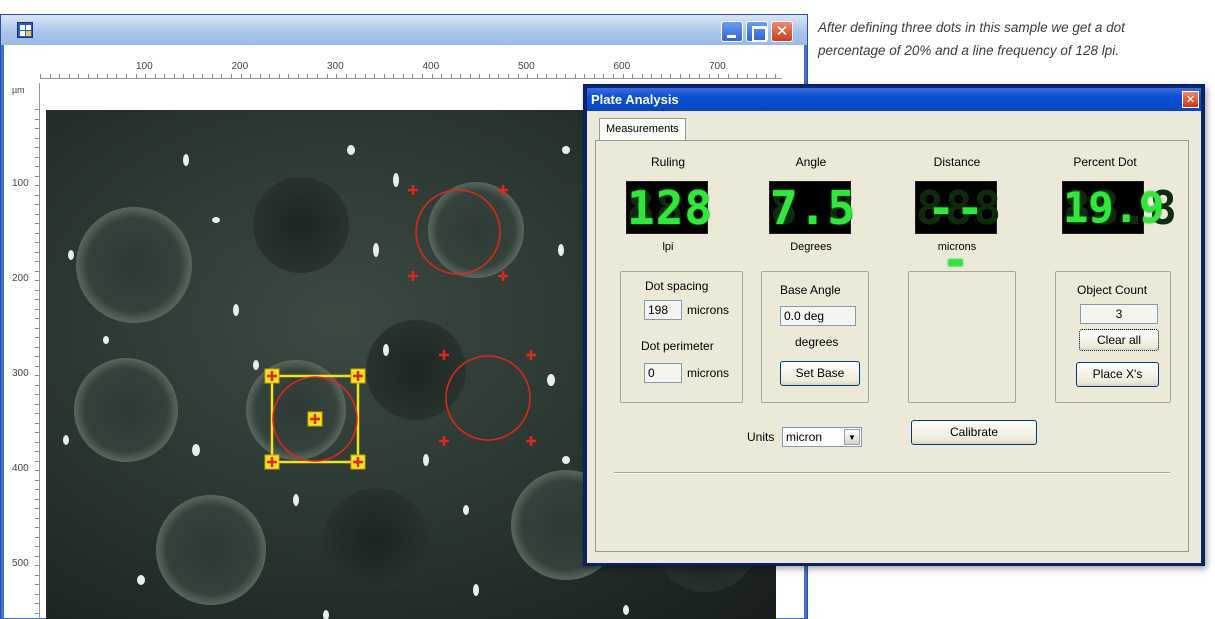 The image size is (1215, 619). Describe the element at coordinates (956, 234) in the screenshot. I see `distance-value: ---` at that location.